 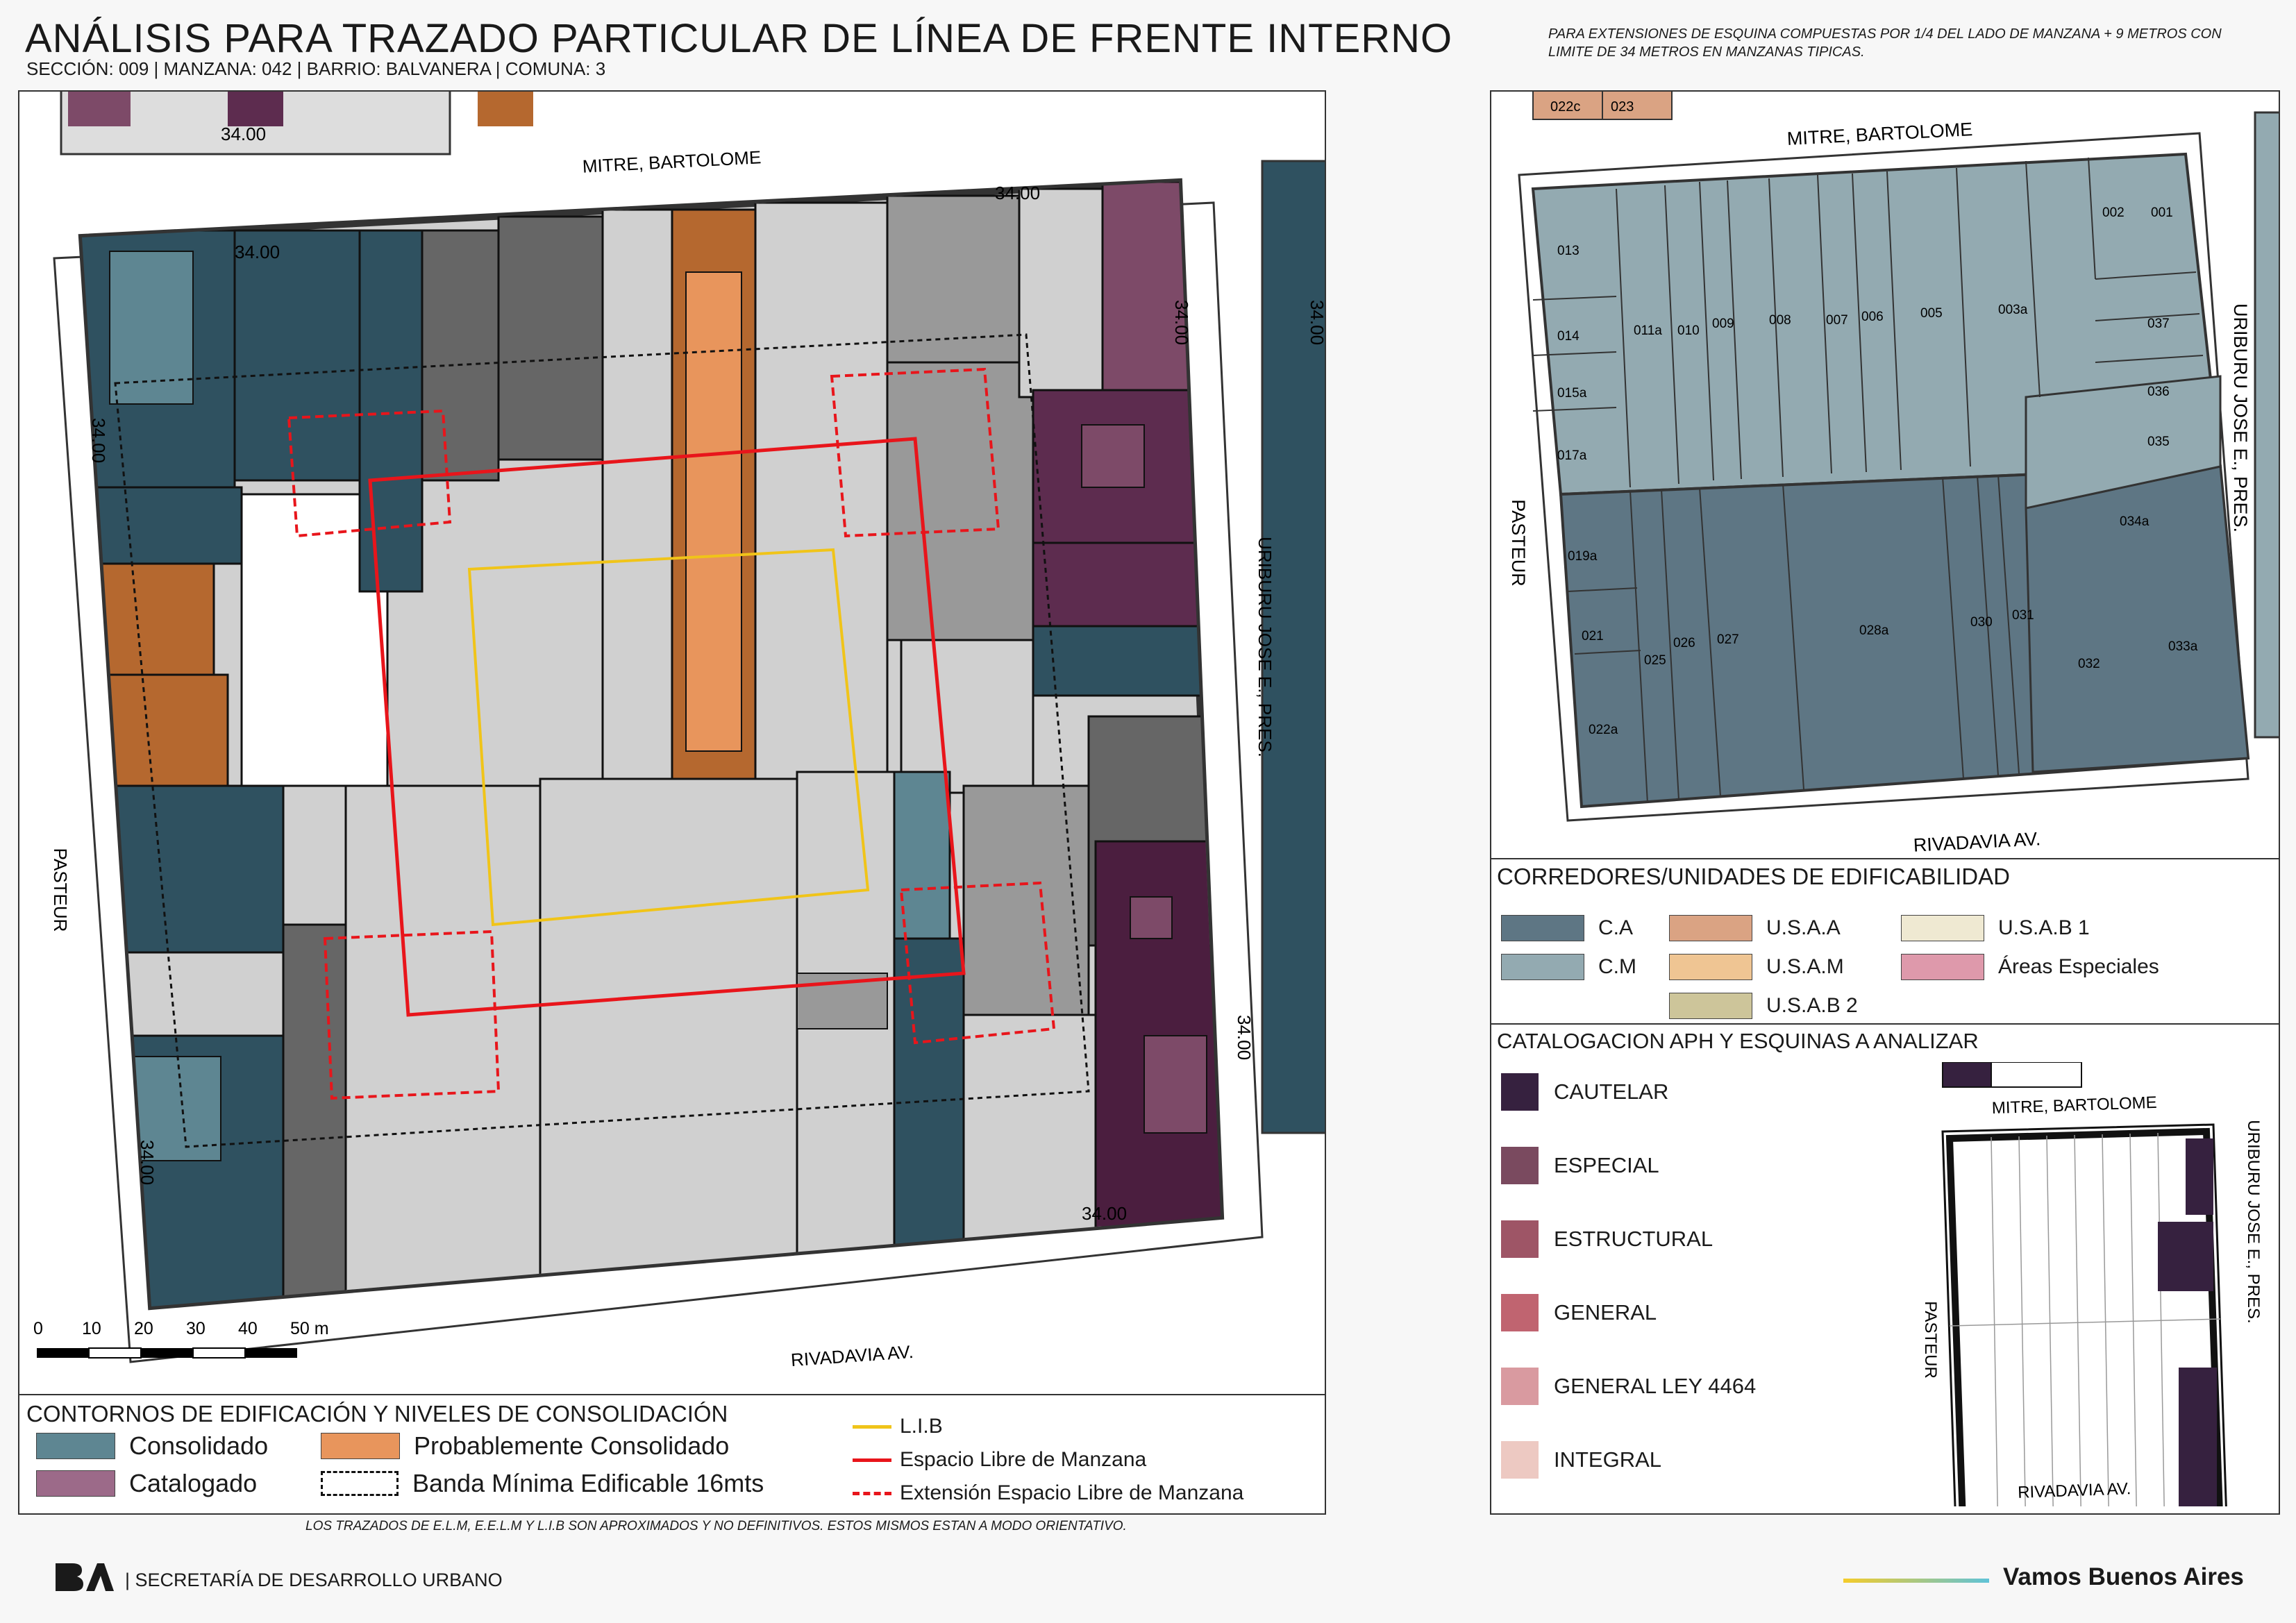 I want to click on integral-swatch, so click(x=1520, y=1460).